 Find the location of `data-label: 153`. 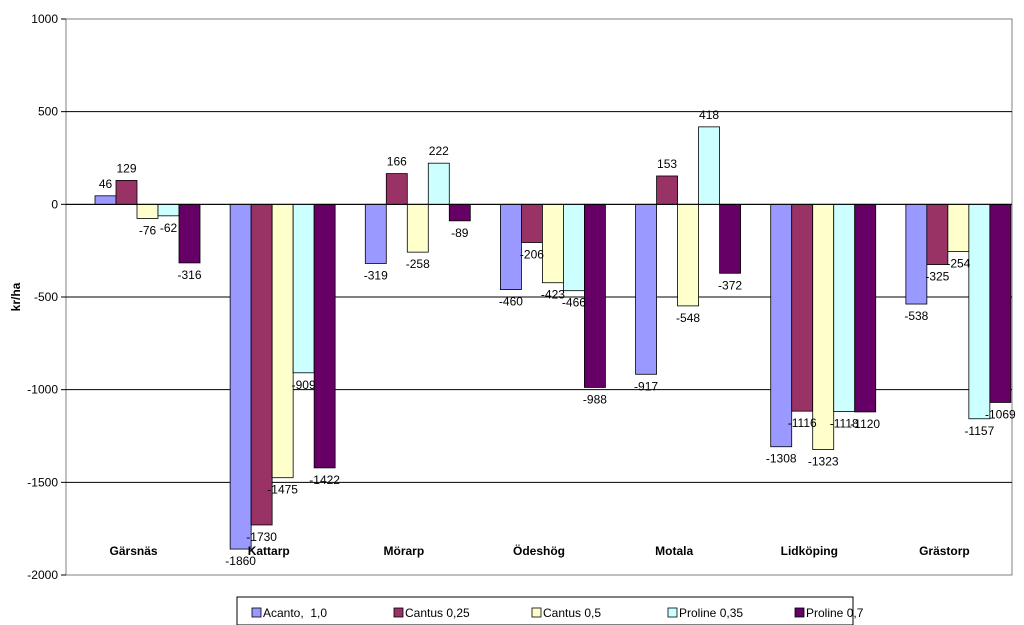

data-label: 153 is located at coordinates (667, 164).